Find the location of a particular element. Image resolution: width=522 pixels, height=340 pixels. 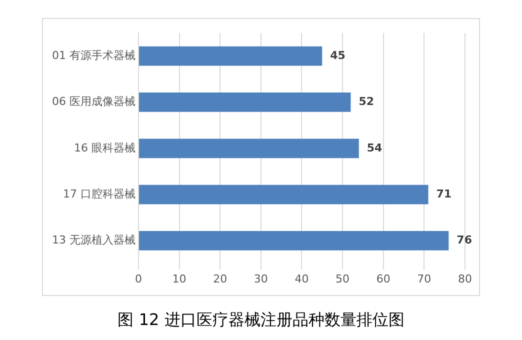

x-tick-label: 50 is located at coordinates (343, 279).